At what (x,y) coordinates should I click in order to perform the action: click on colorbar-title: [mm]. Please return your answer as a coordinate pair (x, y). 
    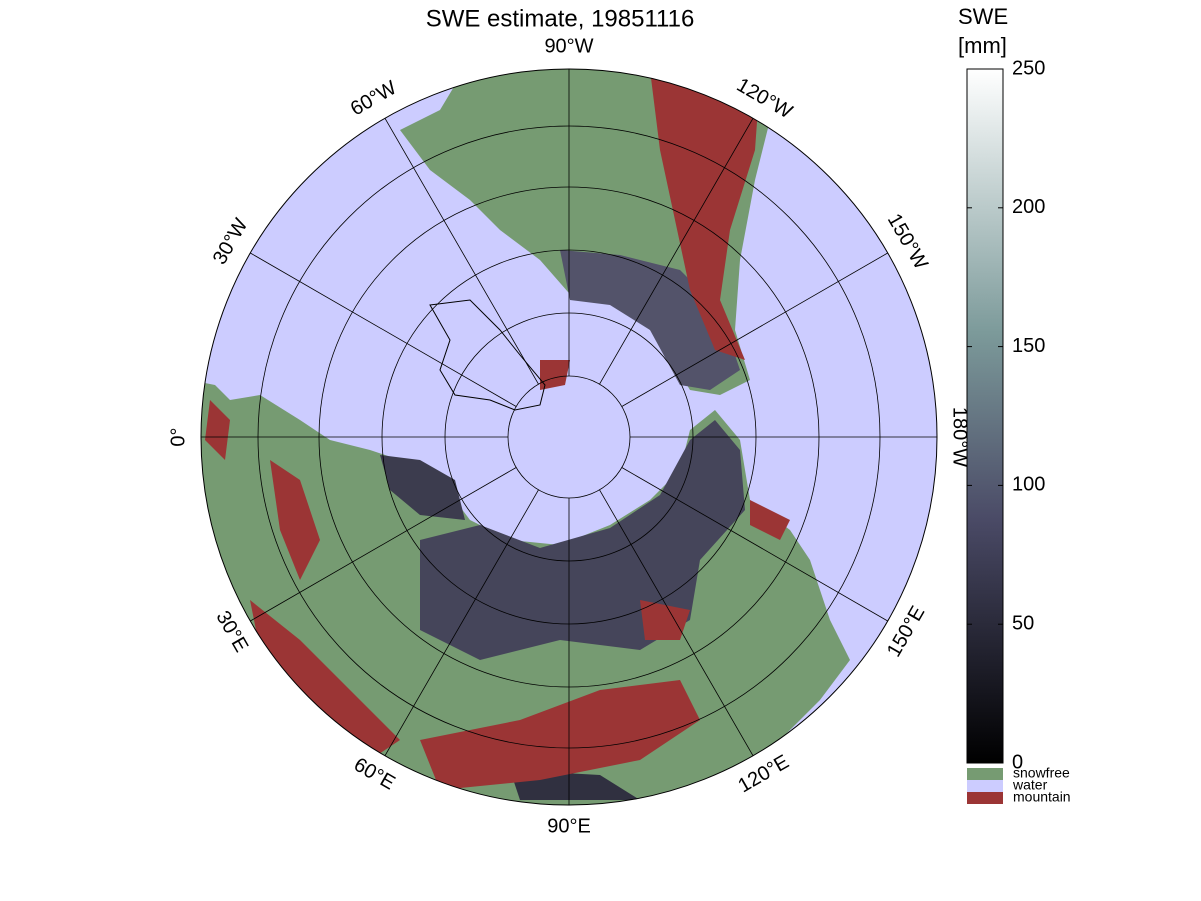
    Looking at the image, I should click on (982, 45).